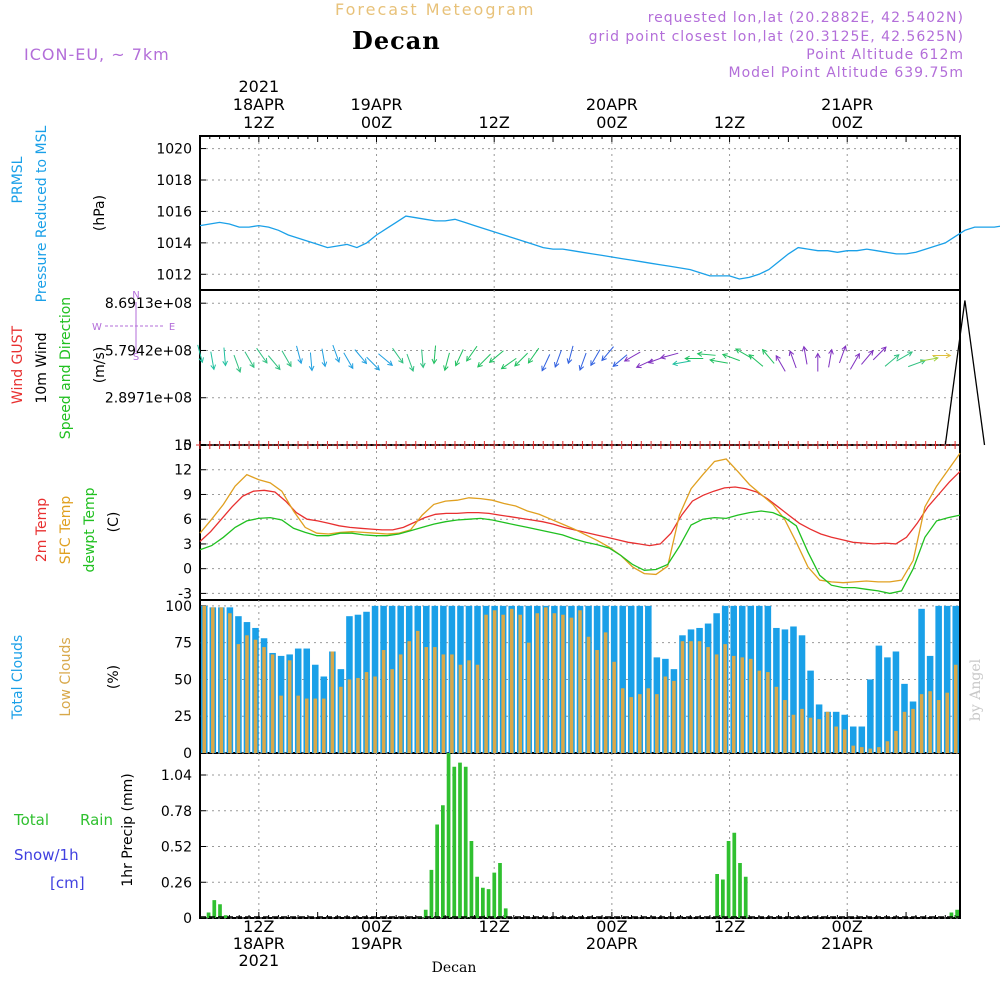 The height and width of the screenshot is (1000, 1000). Describe the element at coordinates (135, 295) in the screenshot. I see `compass-n: N` at that location.